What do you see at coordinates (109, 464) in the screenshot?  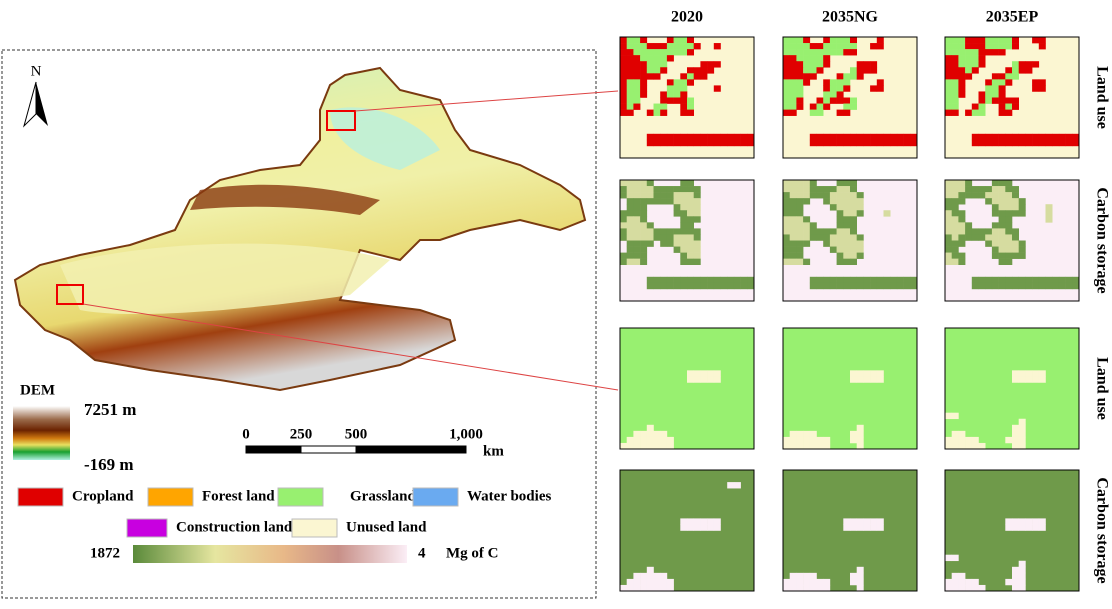 I see `dem-min: -169 m` at bounding box center [109, 464].